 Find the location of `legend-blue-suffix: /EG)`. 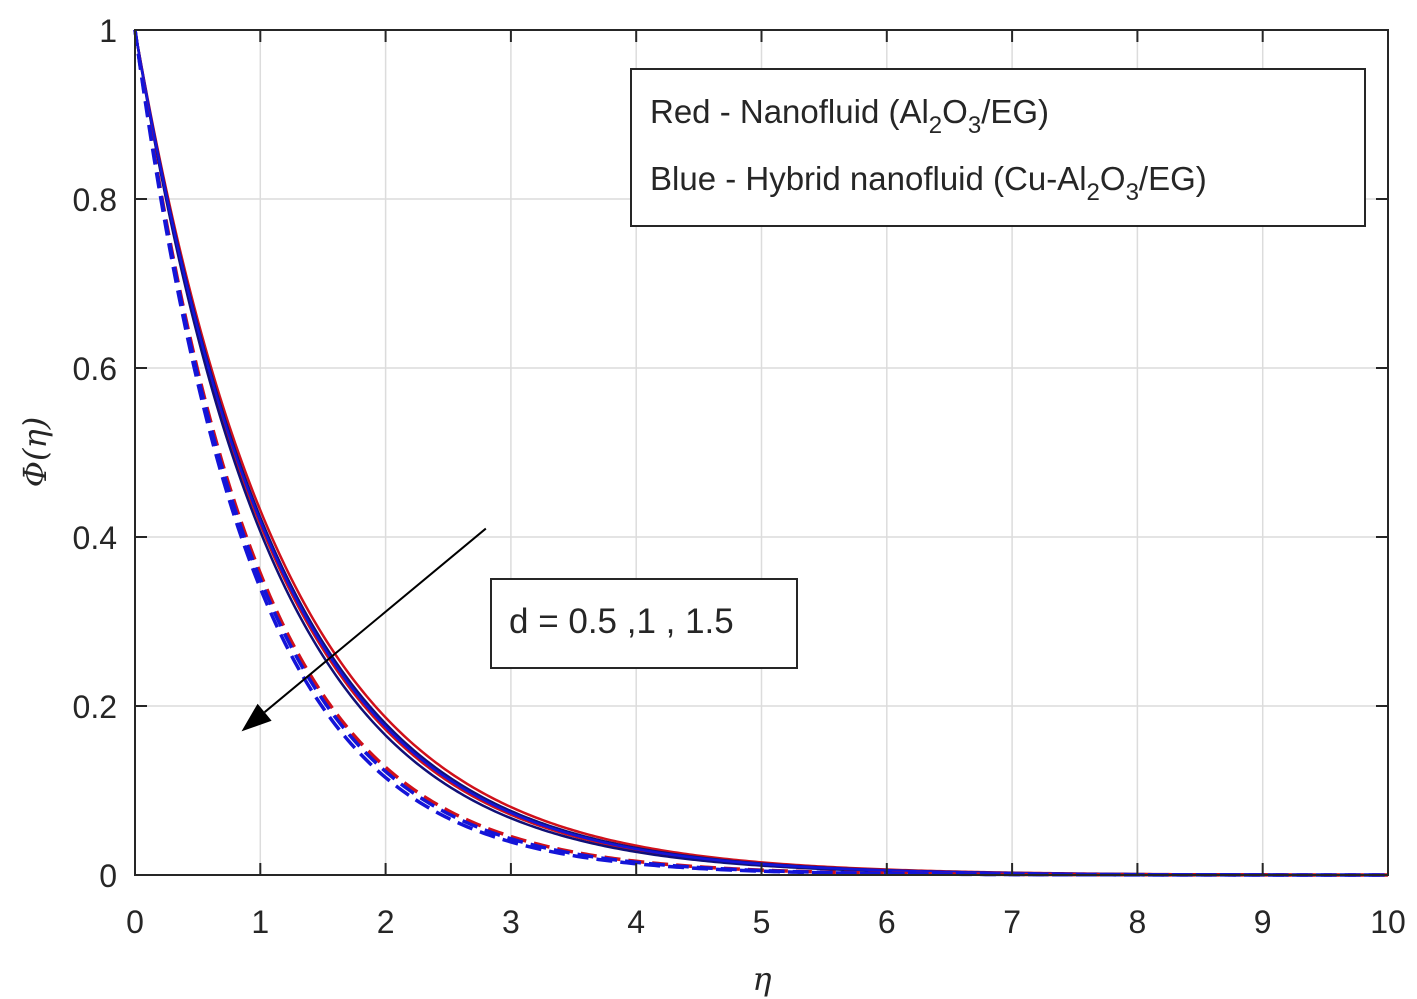

legend-blue-suffix: /EG) is located at coordinates (1173, 178).